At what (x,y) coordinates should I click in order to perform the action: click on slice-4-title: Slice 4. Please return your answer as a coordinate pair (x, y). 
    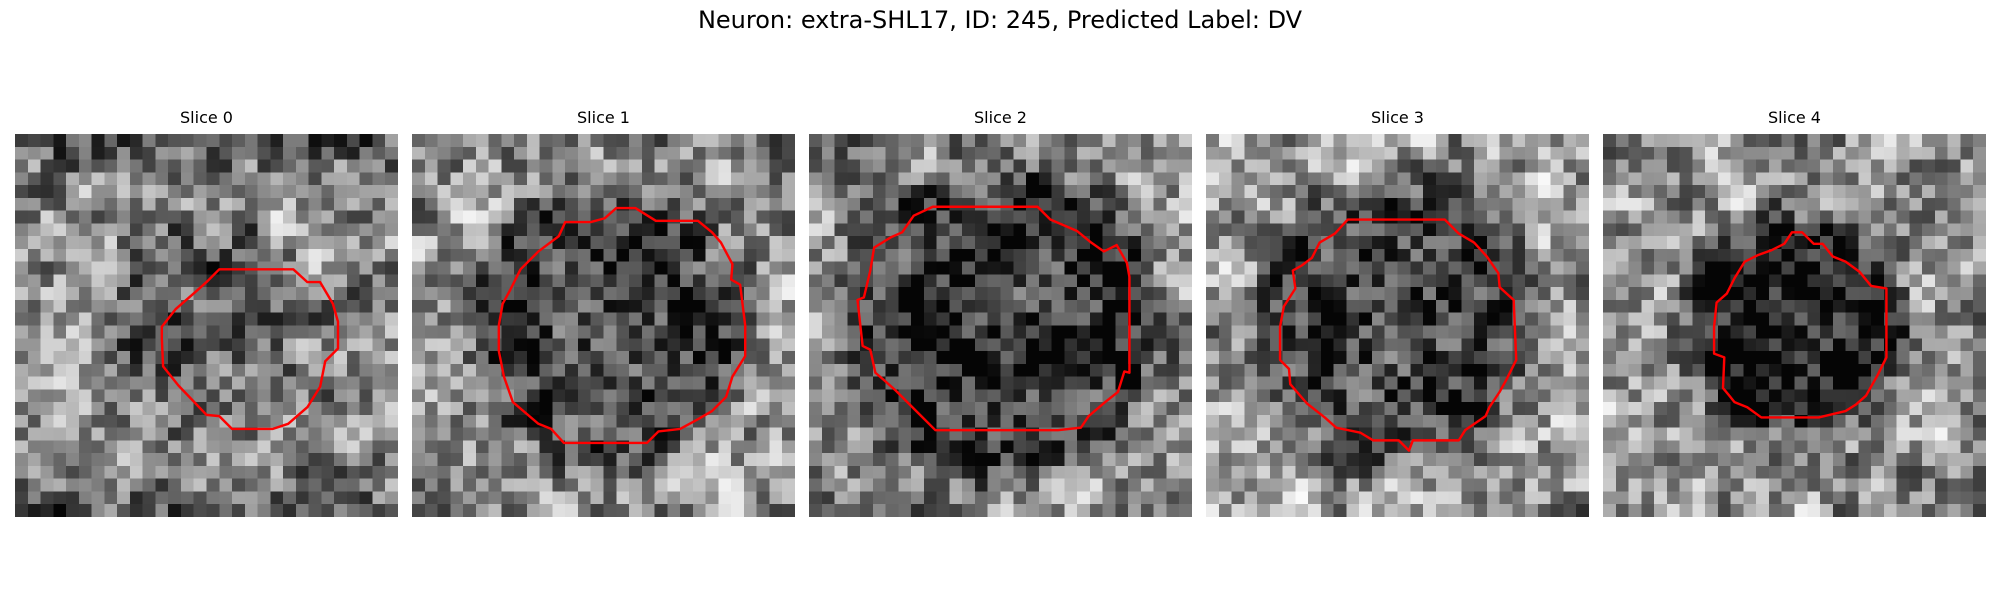
    Looking at the image, I should click on (1794, 117).